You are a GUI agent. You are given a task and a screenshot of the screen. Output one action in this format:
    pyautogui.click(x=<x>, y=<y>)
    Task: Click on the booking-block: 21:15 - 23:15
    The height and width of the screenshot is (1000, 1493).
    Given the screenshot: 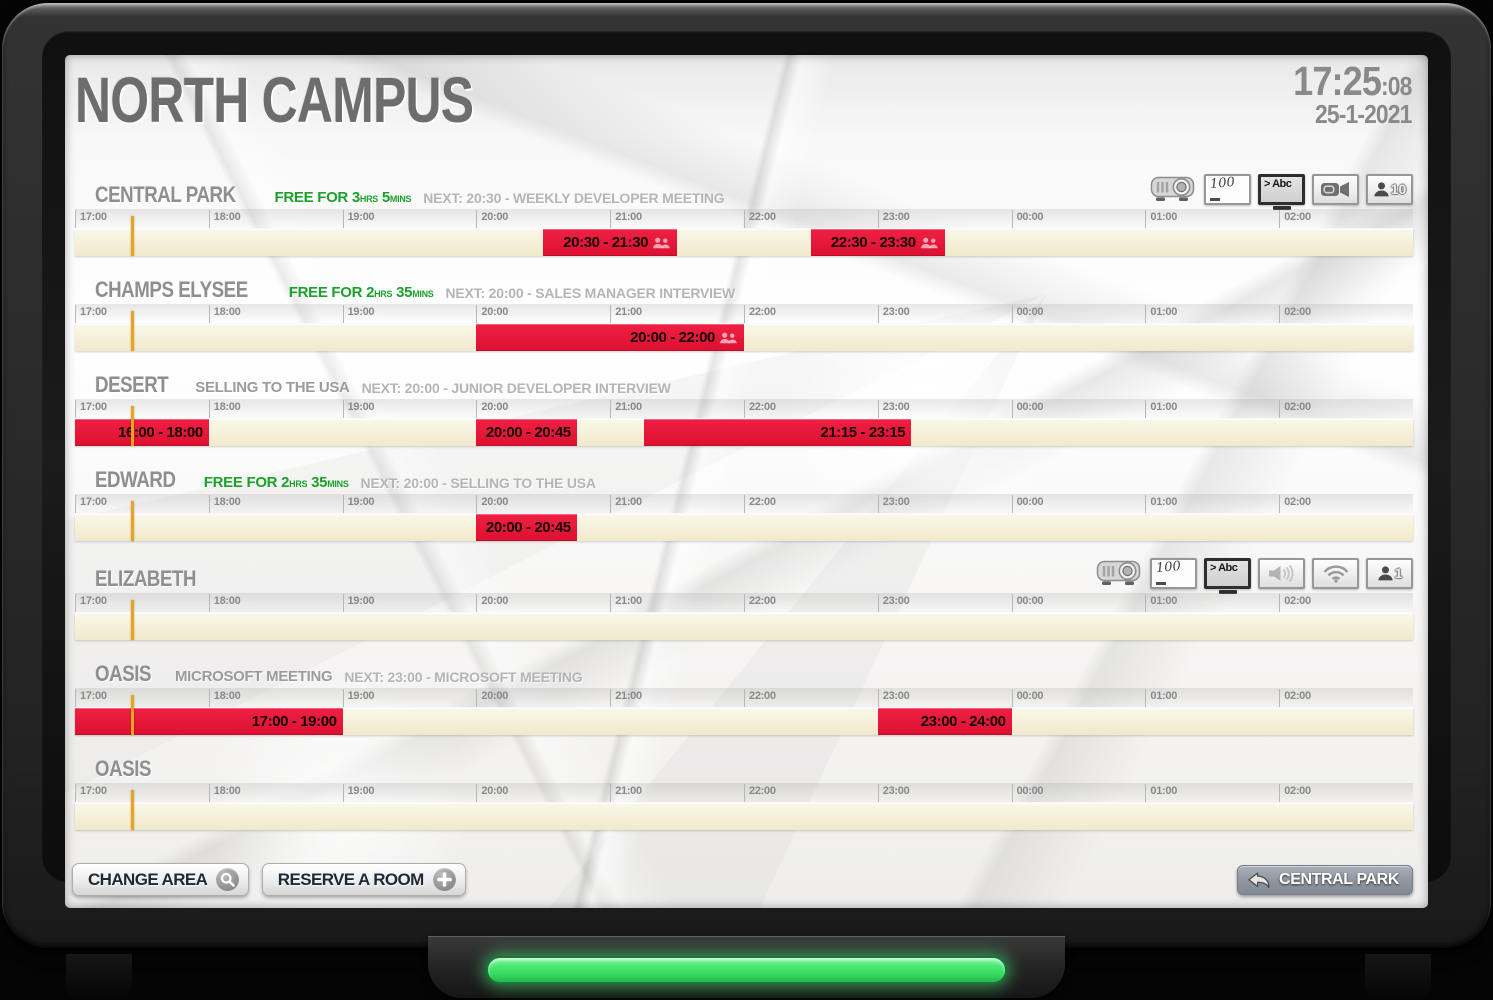 What is the action you would take?
    pyautogui.click(x=778, y=432)
    